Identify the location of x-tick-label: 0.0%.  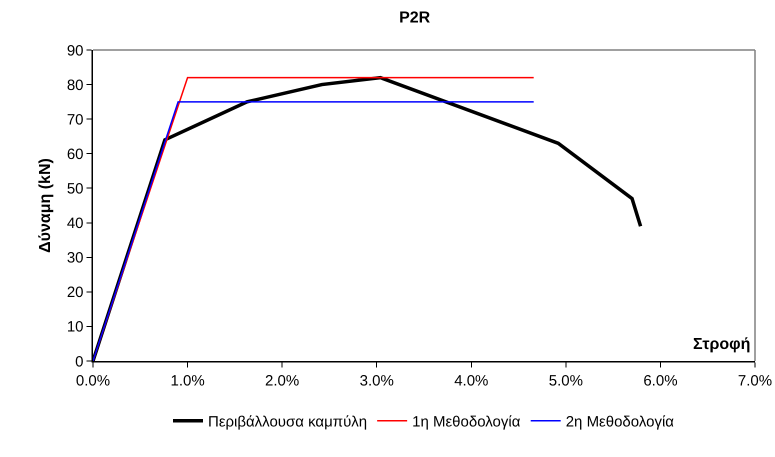
(93, 381).